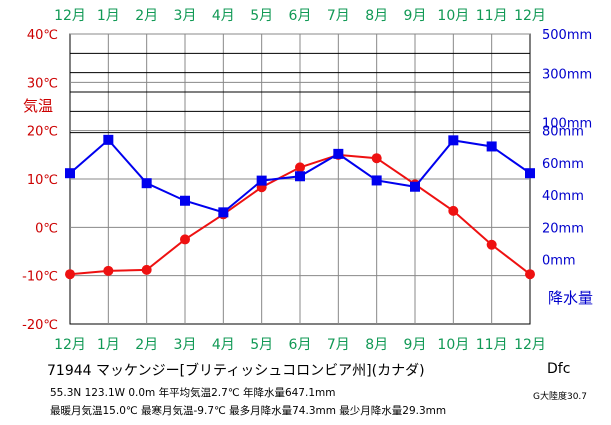 This screenshot has height=425, width=611. I want to click on month-label-top: 5月, so click(261, 16).